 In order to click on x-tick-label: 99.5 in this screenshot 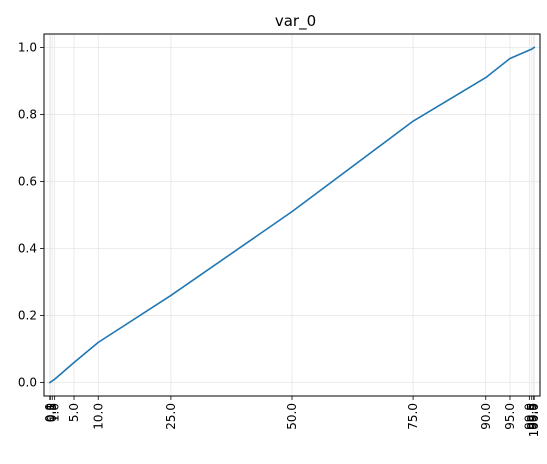, I will do `click(532, 416)`.